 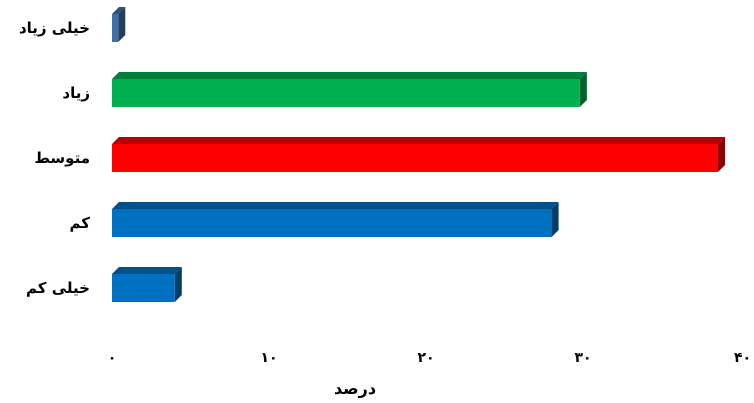 I want to click on category-label: خیلی کم, so click(x=58, y=288).